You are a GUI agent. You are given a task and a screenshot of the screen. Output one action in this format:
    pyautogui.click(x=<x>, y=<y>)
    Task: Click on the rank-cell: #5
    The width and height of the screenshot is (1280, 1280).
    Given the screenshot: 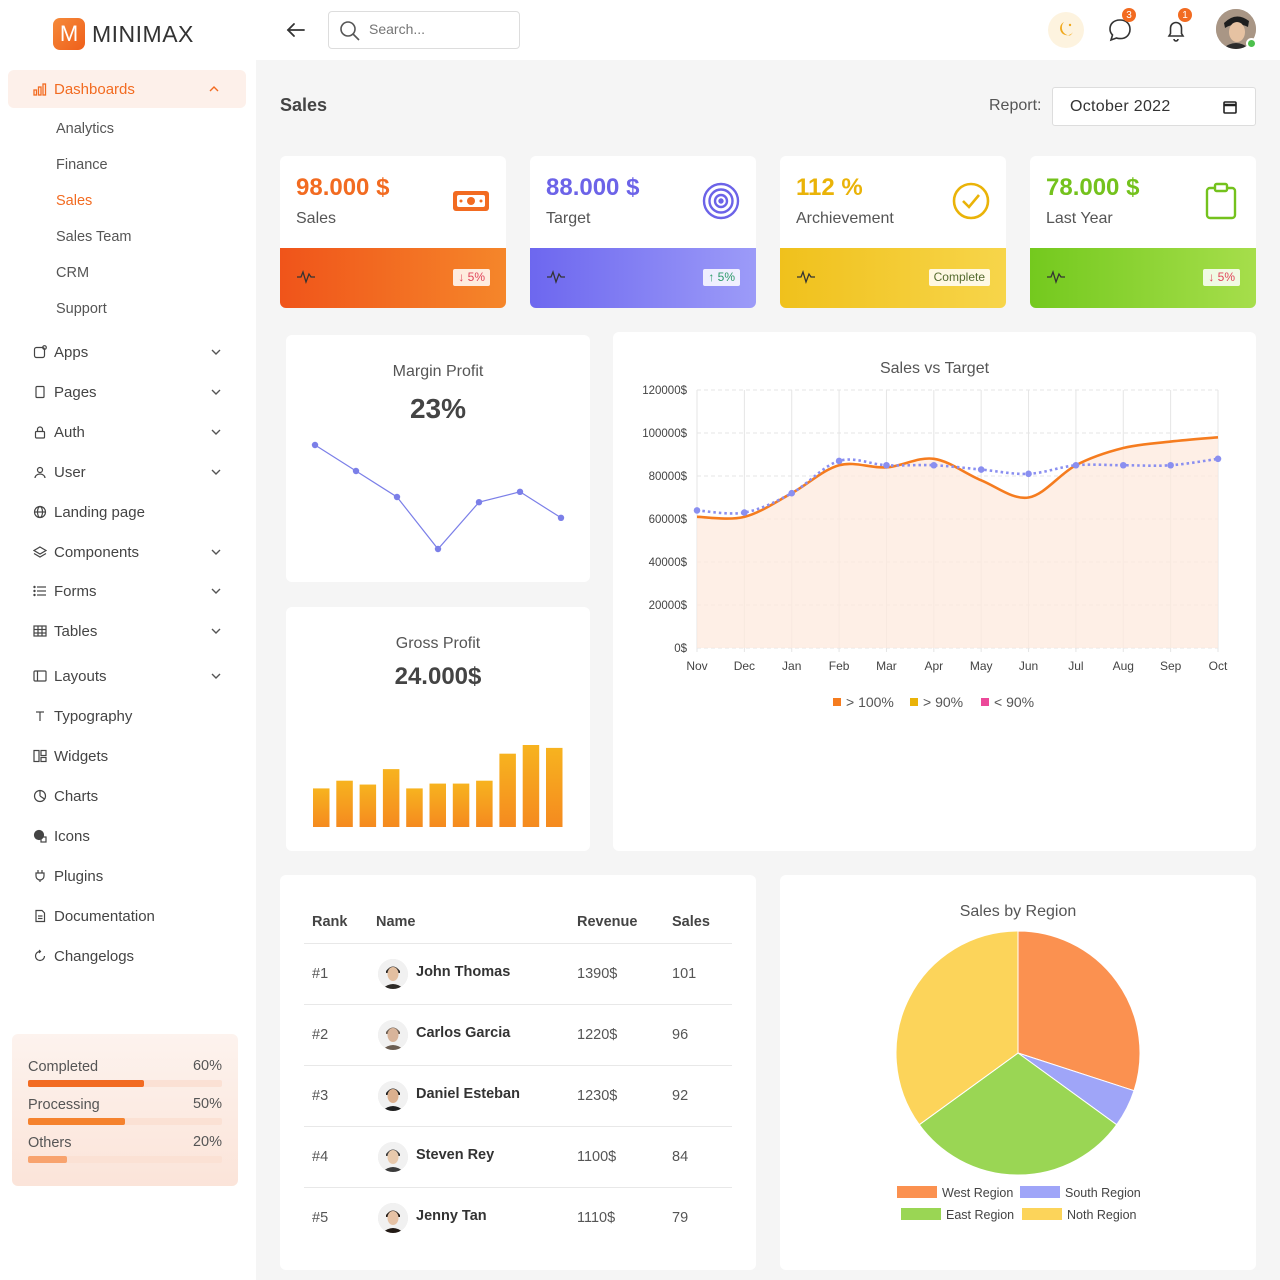 What is the action you would take?
    pyautogui.click(x=320, y=1218)
    